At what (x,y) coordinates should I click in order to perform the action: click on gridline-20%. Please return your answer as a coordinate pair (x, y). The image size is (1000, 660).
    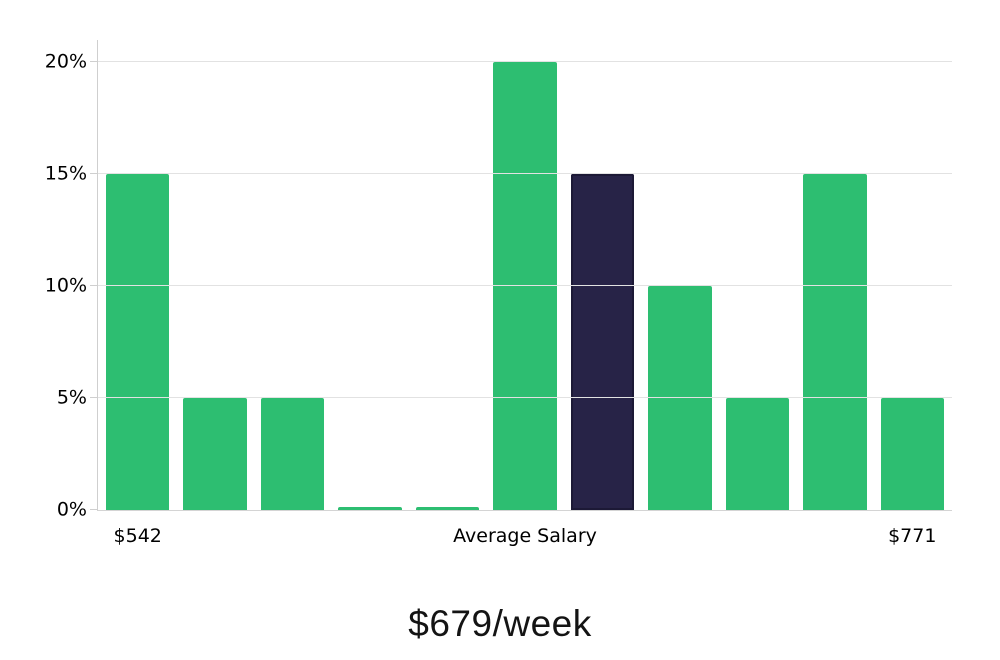
    Looking at the image, I should click on (525, 61).